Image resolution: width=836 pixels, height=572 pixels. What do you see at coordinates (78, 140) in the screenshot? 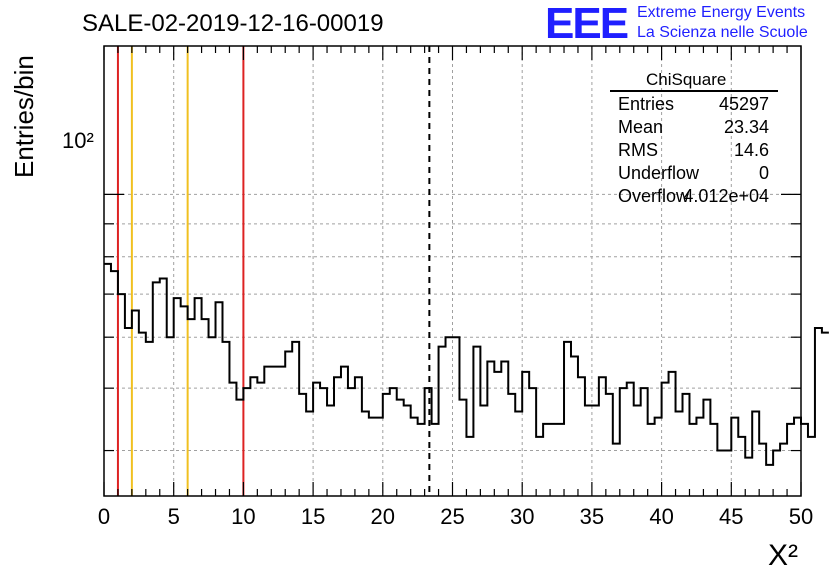
I see `y-tick-label-100: 10²` at bounding box center [78, 140].